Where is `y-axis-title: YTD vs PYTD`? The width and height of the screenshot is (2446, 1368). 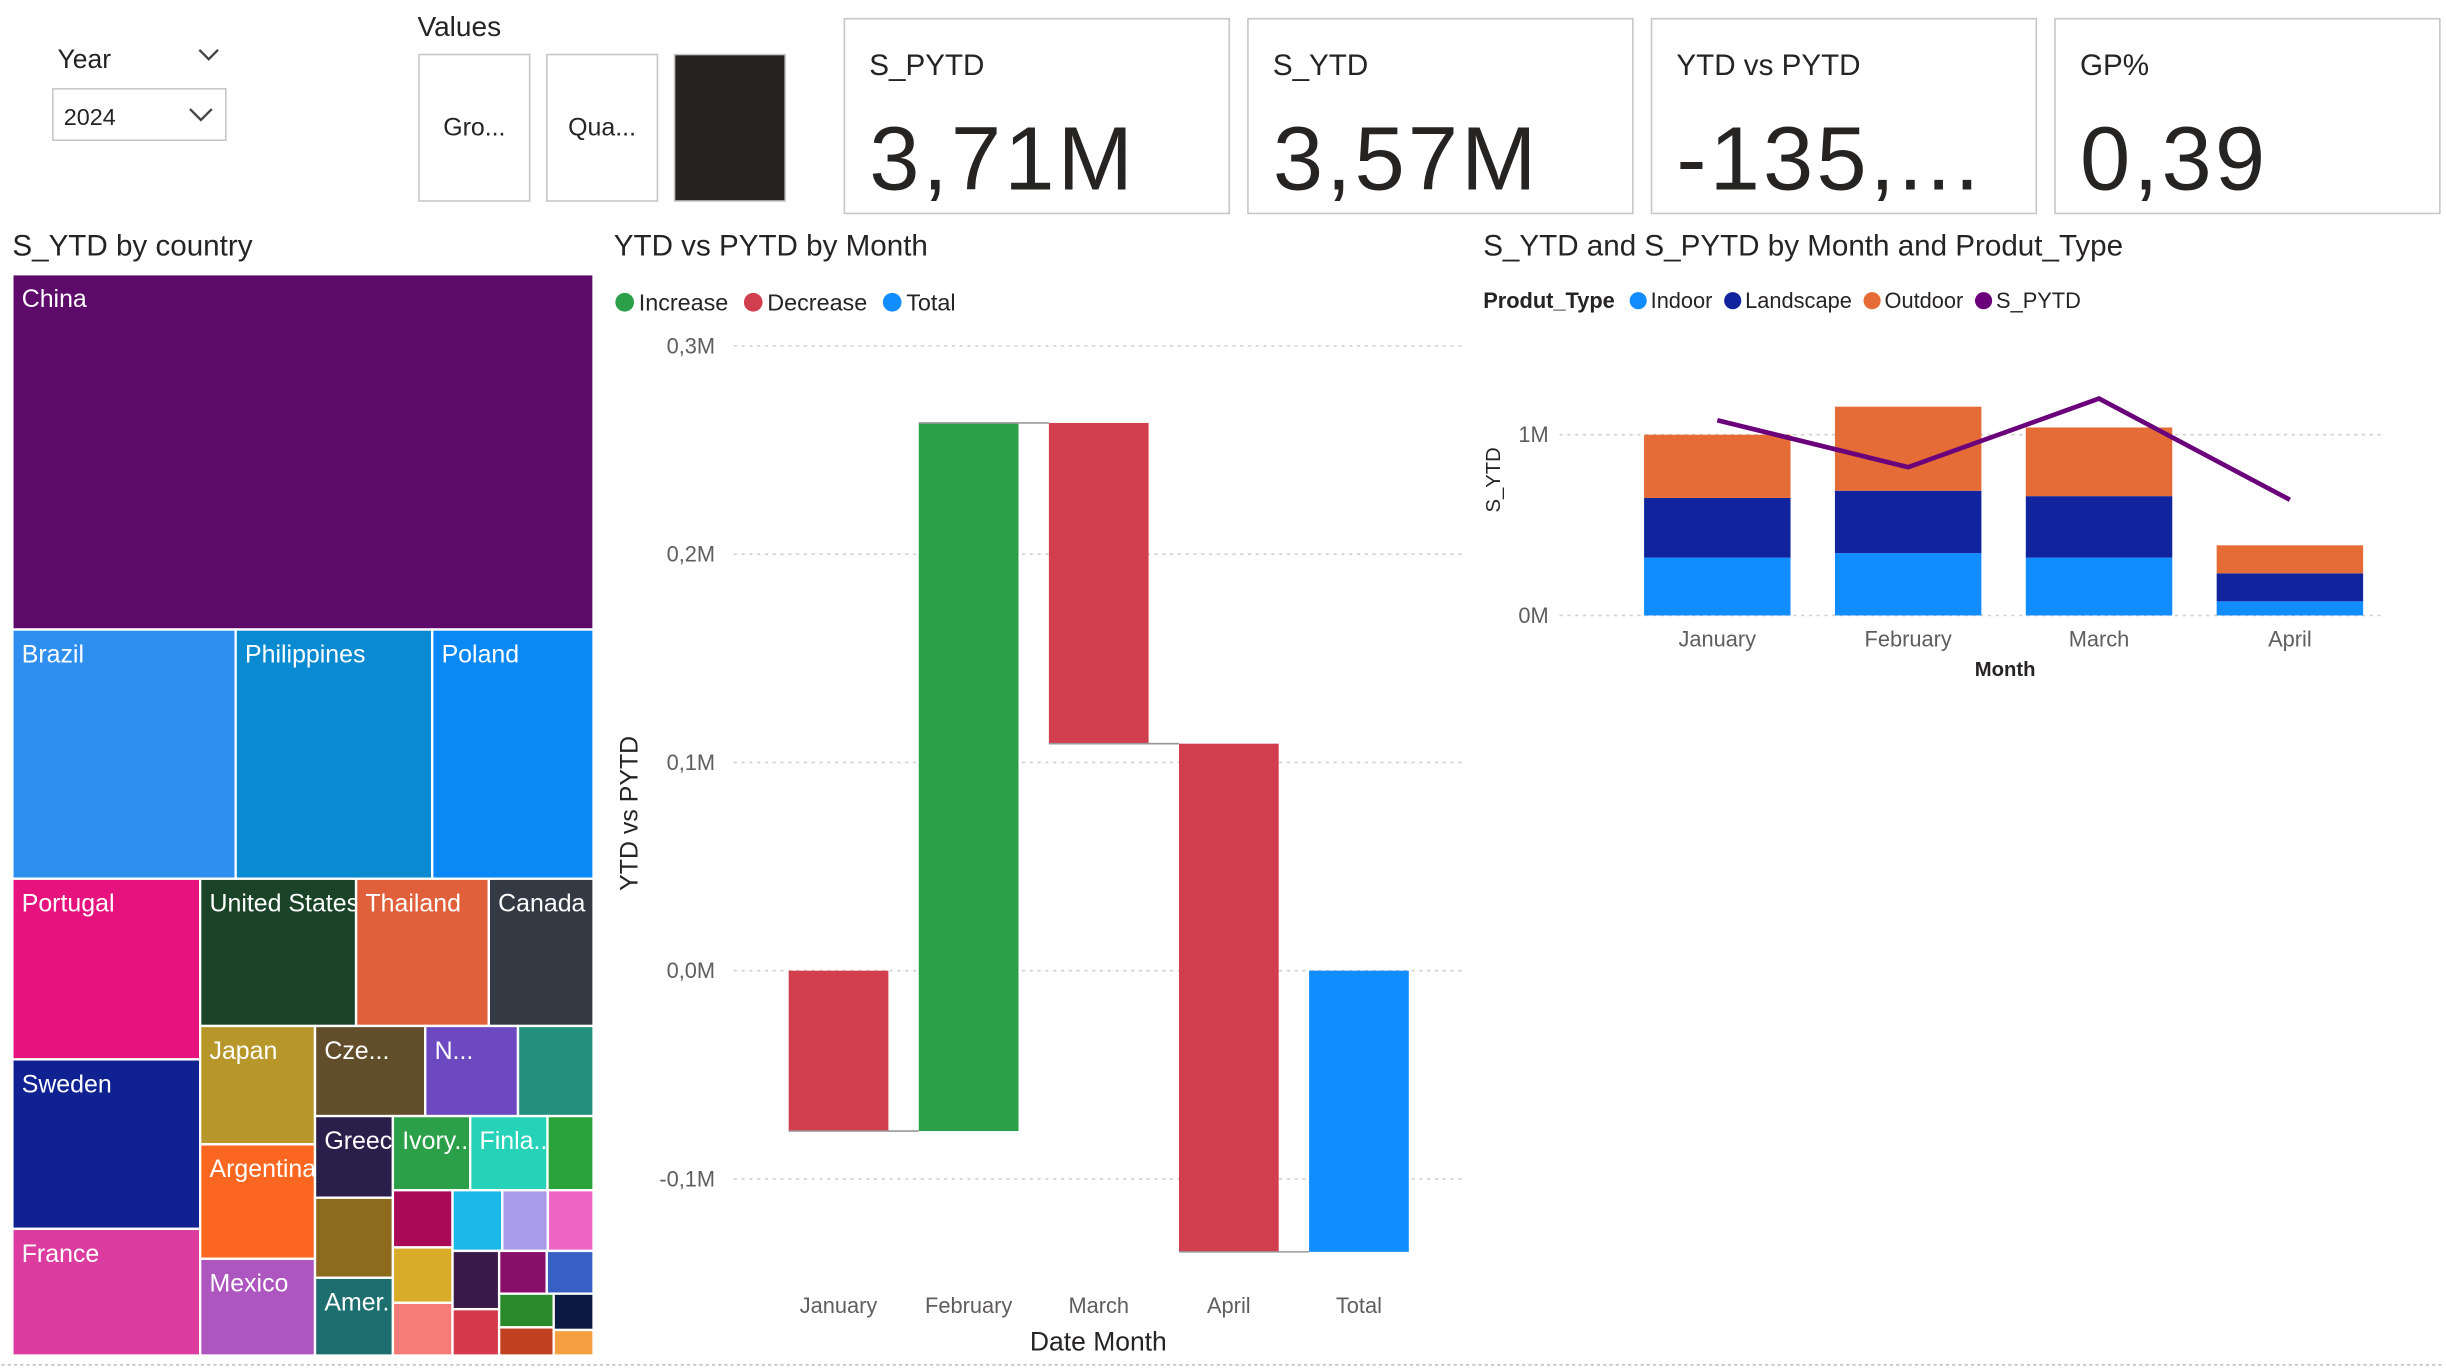
y-axis-title: YTD vs PYTD is located at coordinates (629, 813).